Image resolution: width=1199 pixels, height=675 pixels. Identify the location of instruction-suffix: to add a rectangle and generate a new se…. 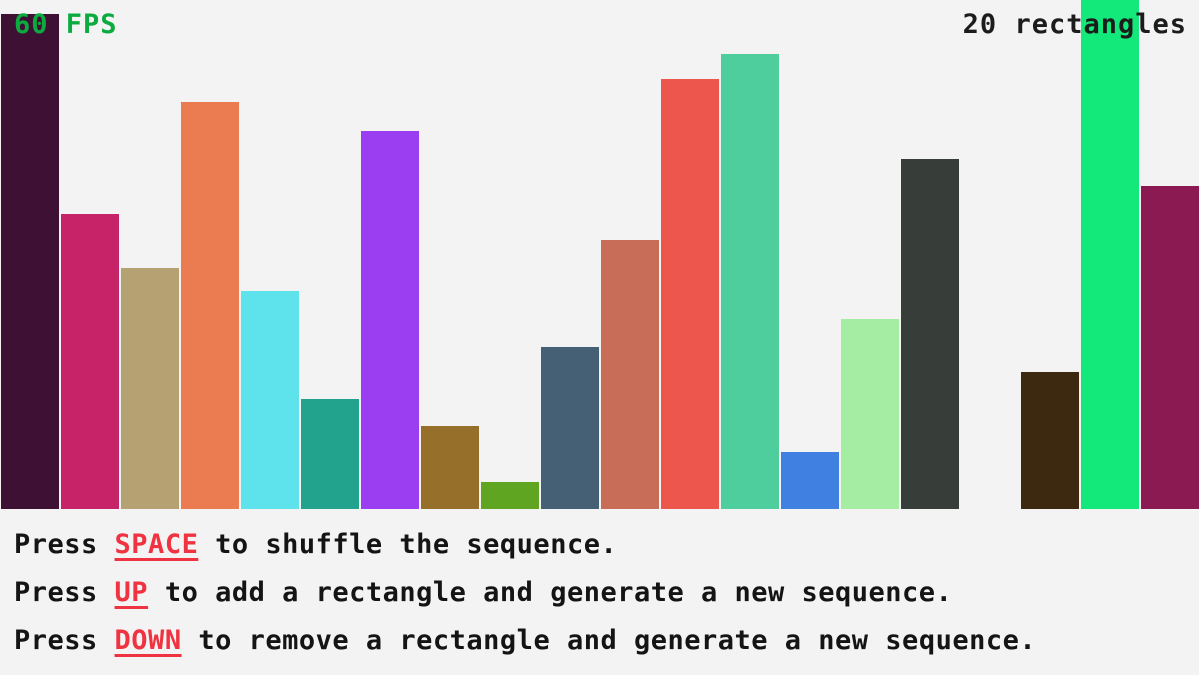
(550, 592).